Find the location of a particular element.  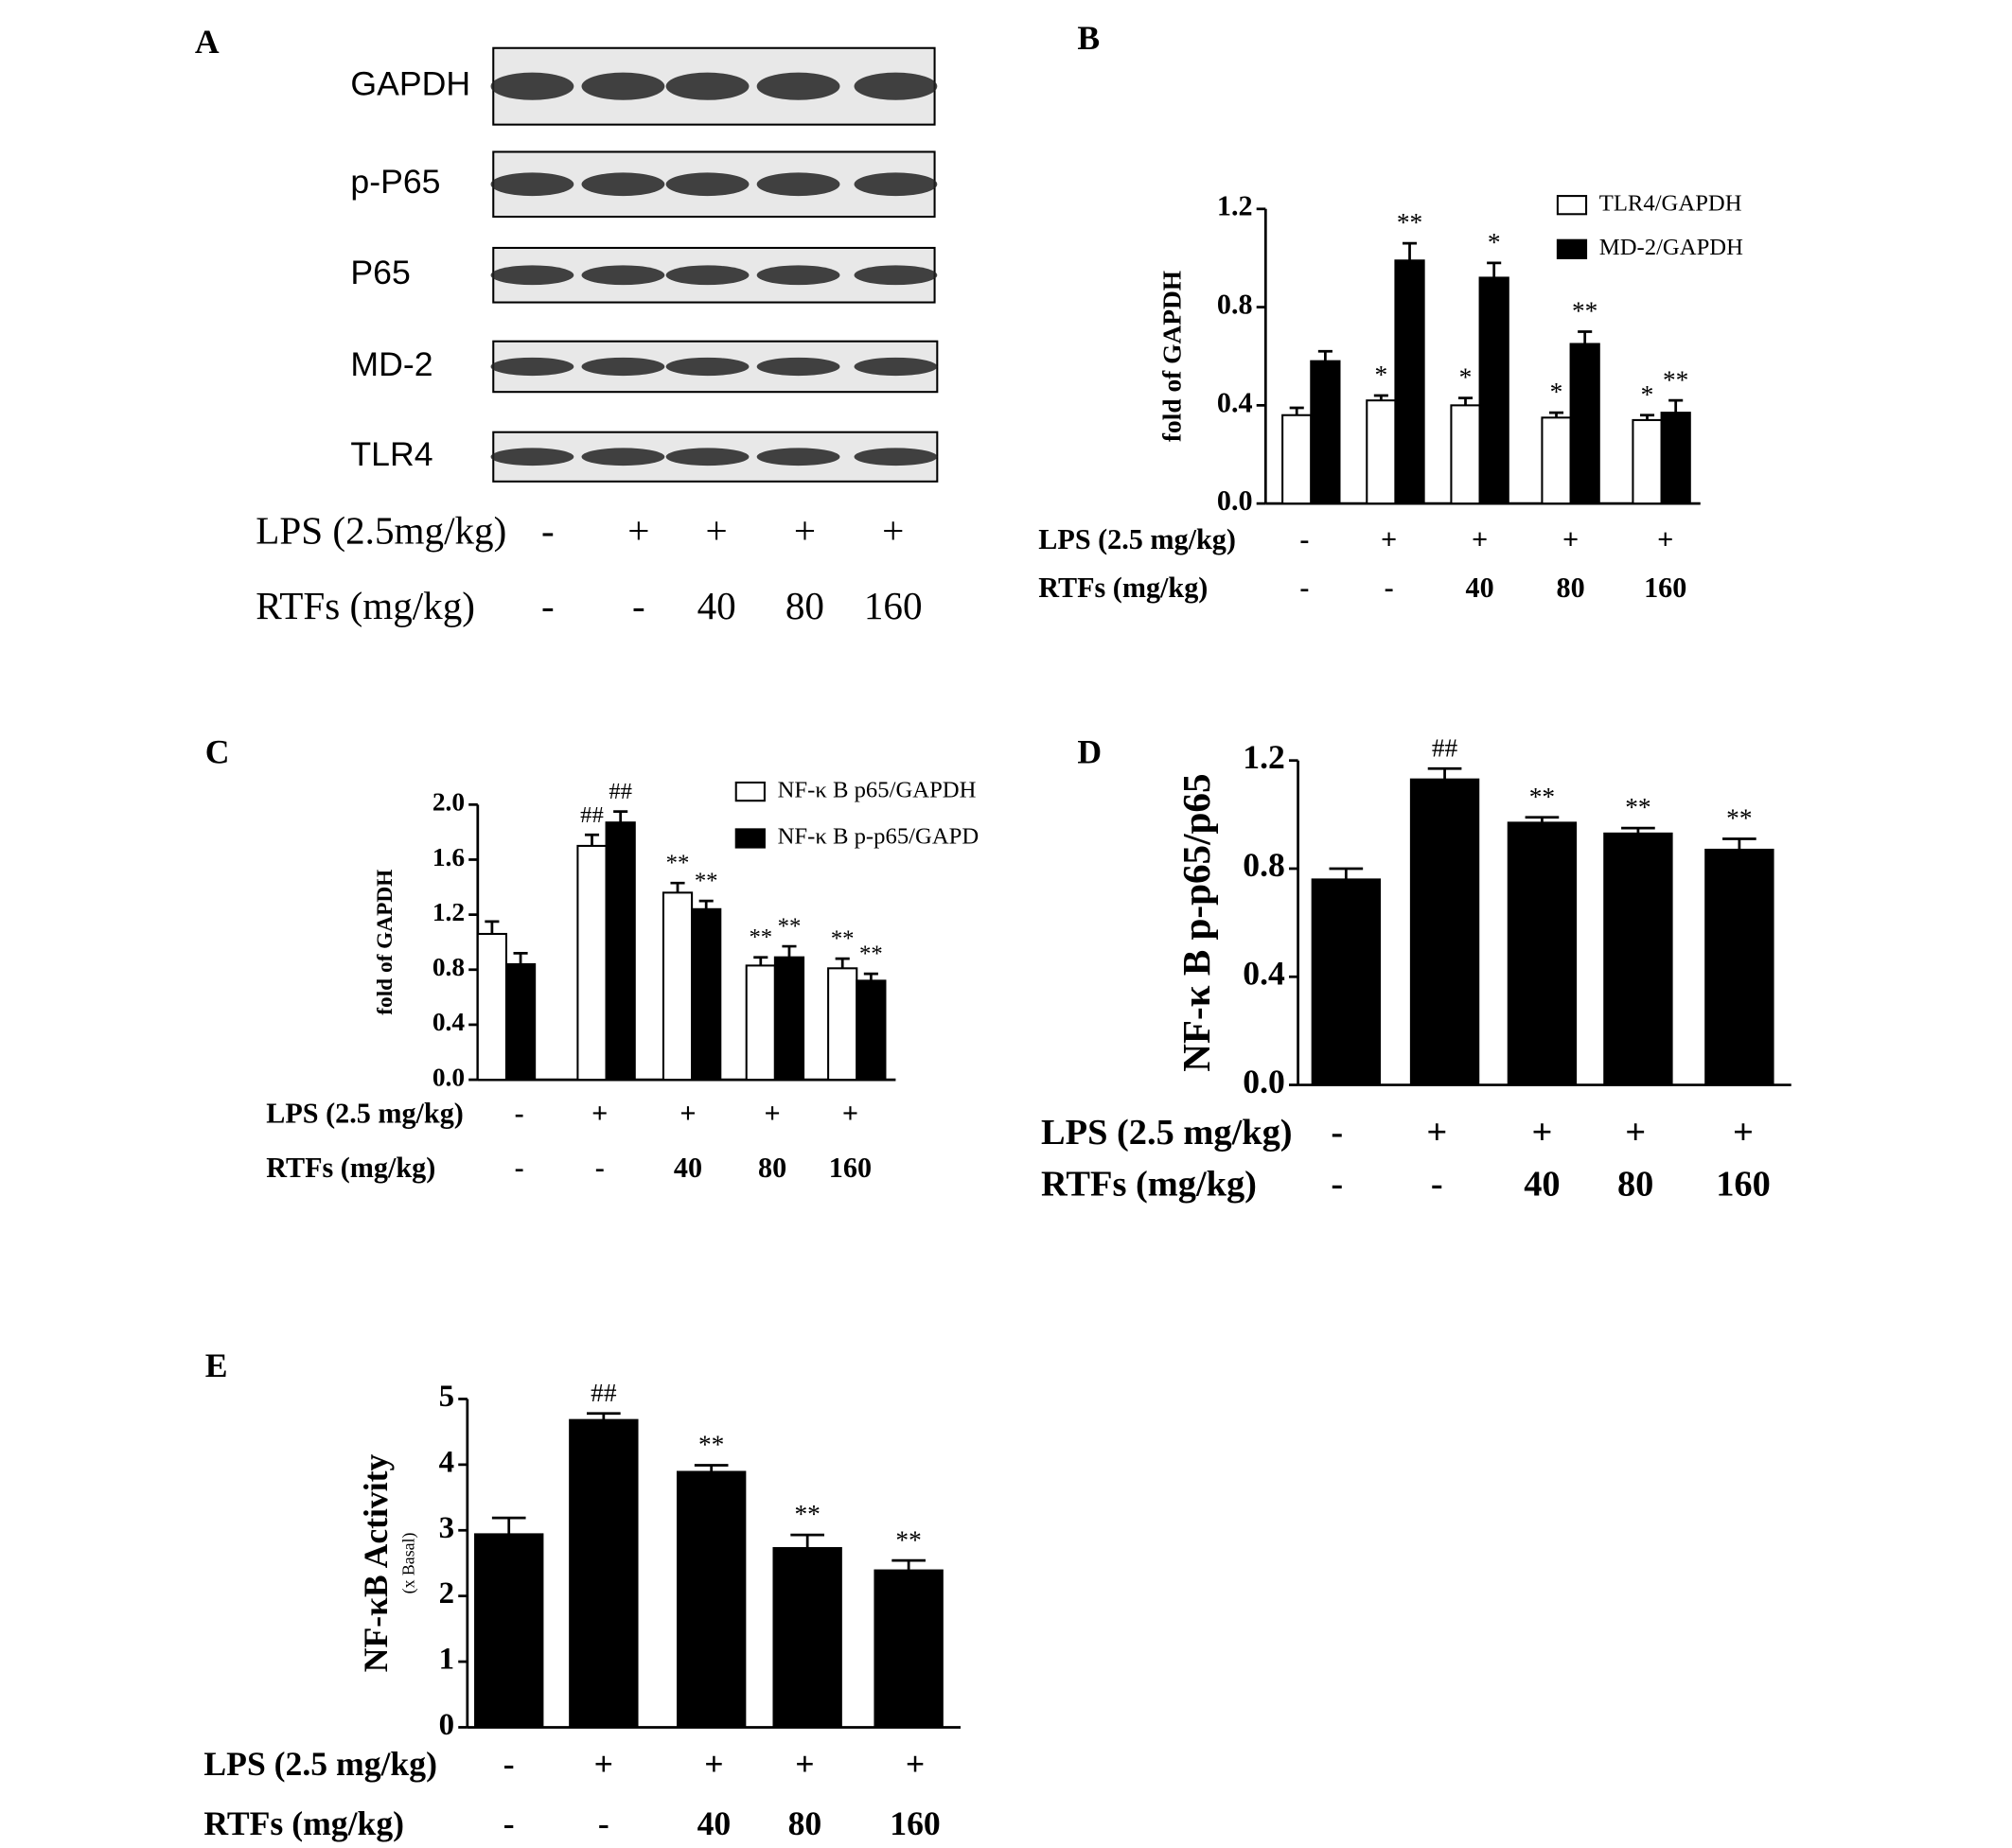

band-label: TLR4 is located at coordinates (391, 454).